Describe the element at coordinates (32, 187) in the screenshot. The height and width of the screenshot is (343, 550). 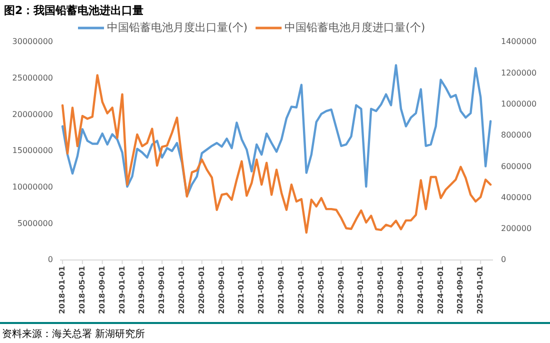
I see `y-tick-label: 10000000` at that location.